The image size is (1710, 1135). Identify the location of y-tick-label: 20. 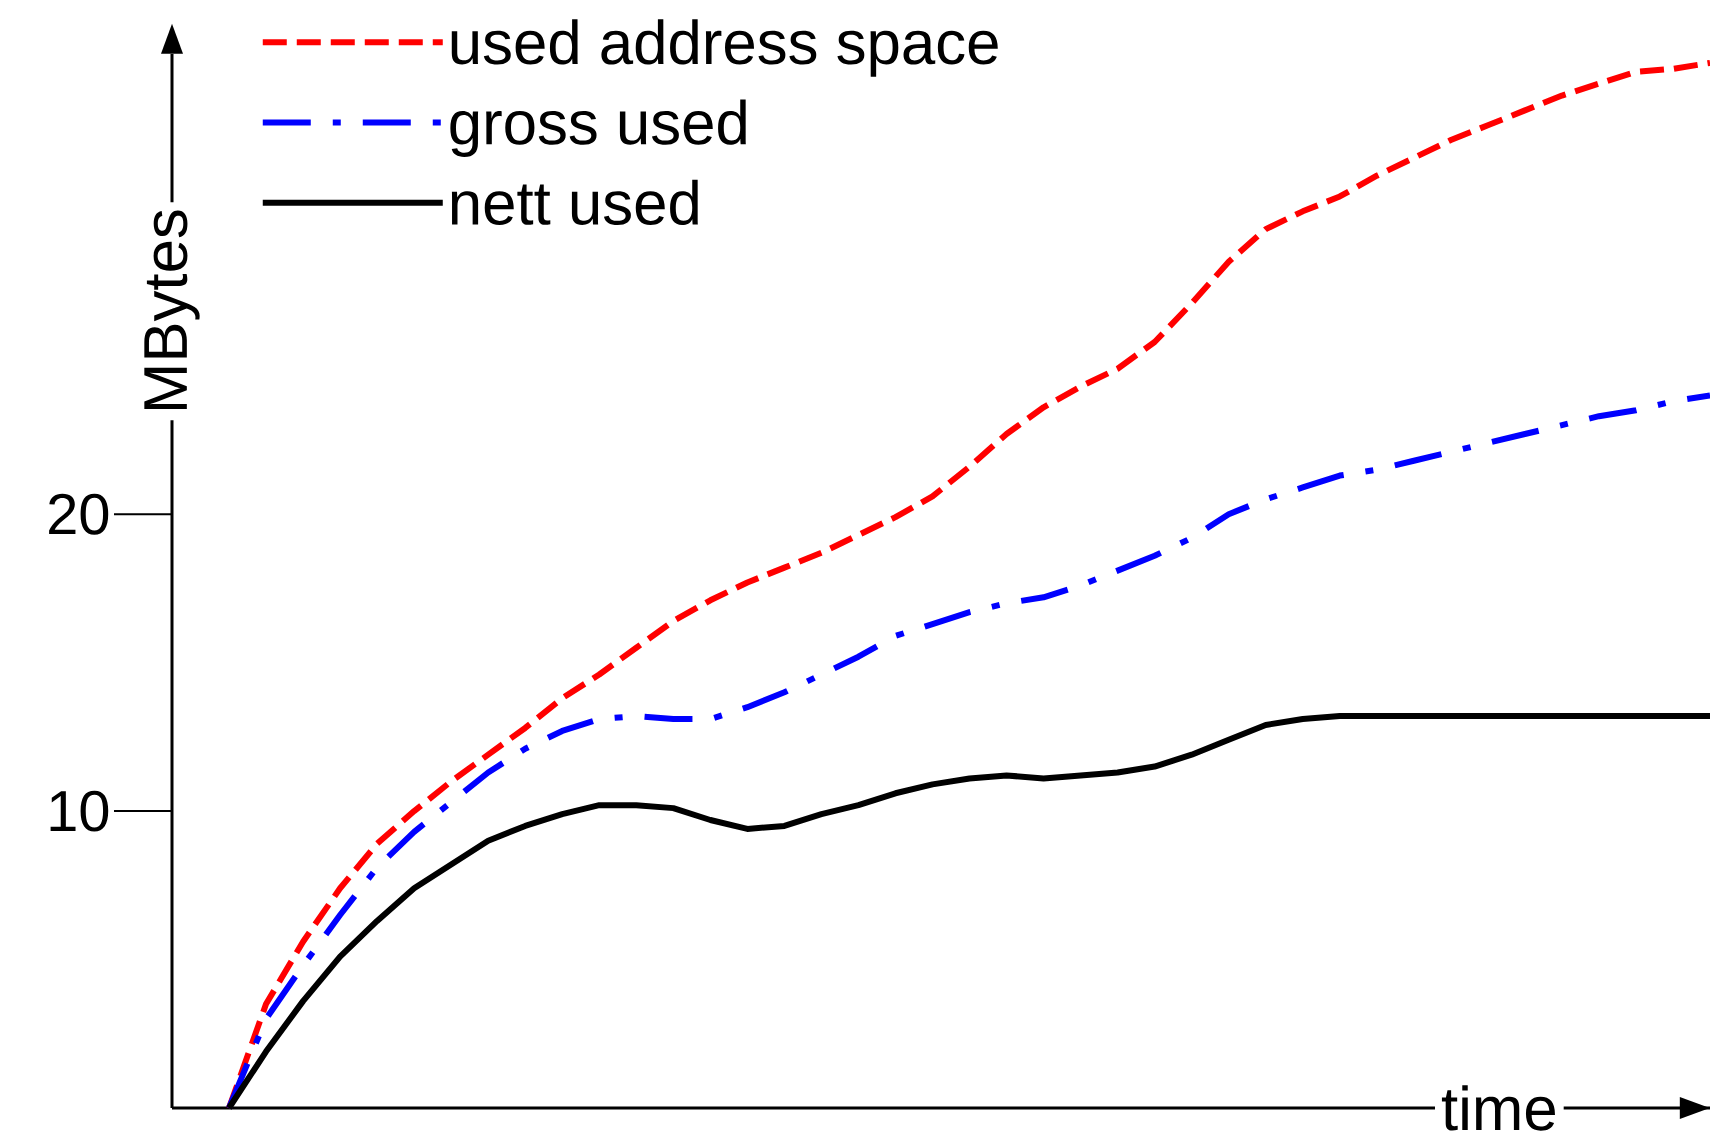
(79, 514).